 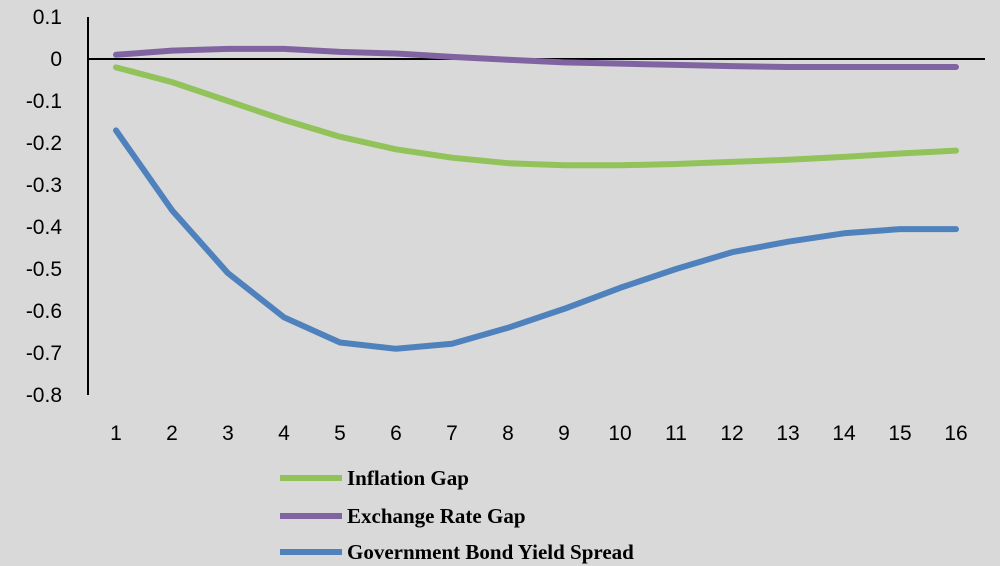 I want to click on x-tick-label: 2, so click(x=172, y=433).